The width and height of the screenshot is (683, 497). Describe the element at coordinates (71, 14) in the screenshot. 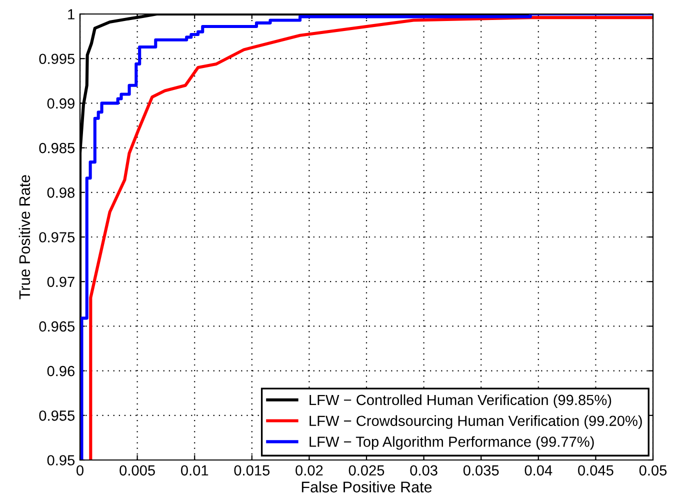

I see `y-tick-label: 1` at that location.